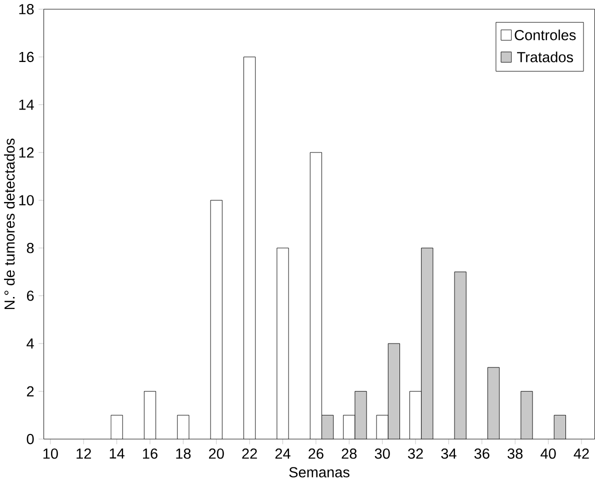  What do you see at coordinates (249, 453) in the screenshot?
I see `x-tick-label: 22` at bounding box center [249, 453].